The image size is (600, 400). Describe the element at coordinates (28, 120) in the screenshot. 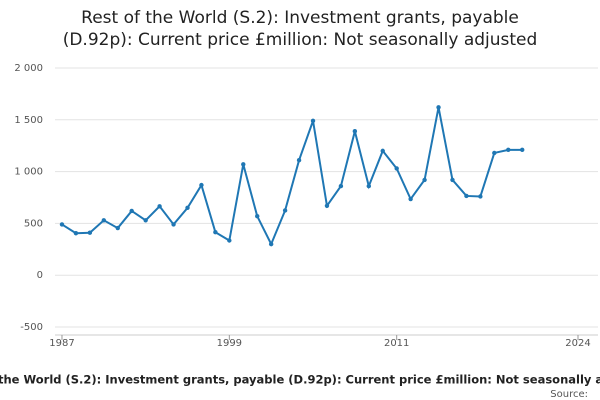

I see `y-tick-label: 1 500` at that location.